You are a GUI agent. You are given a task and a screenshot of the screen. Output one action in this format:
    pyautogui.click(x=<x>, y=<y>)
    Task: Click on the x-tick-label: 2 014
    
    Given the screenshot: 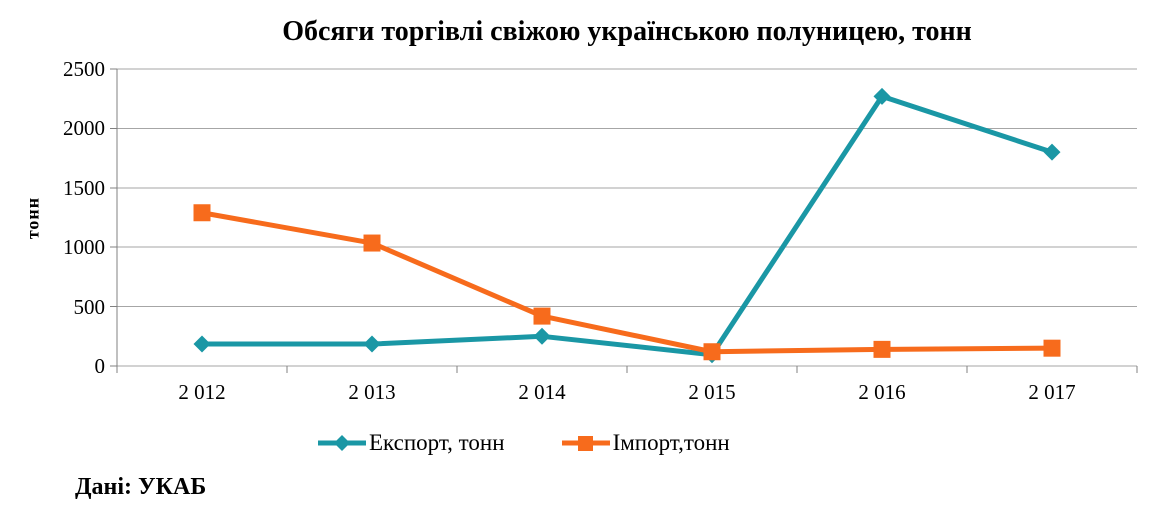 What is the action you would take?
    pyautogui.click(x=542, y=392)
    